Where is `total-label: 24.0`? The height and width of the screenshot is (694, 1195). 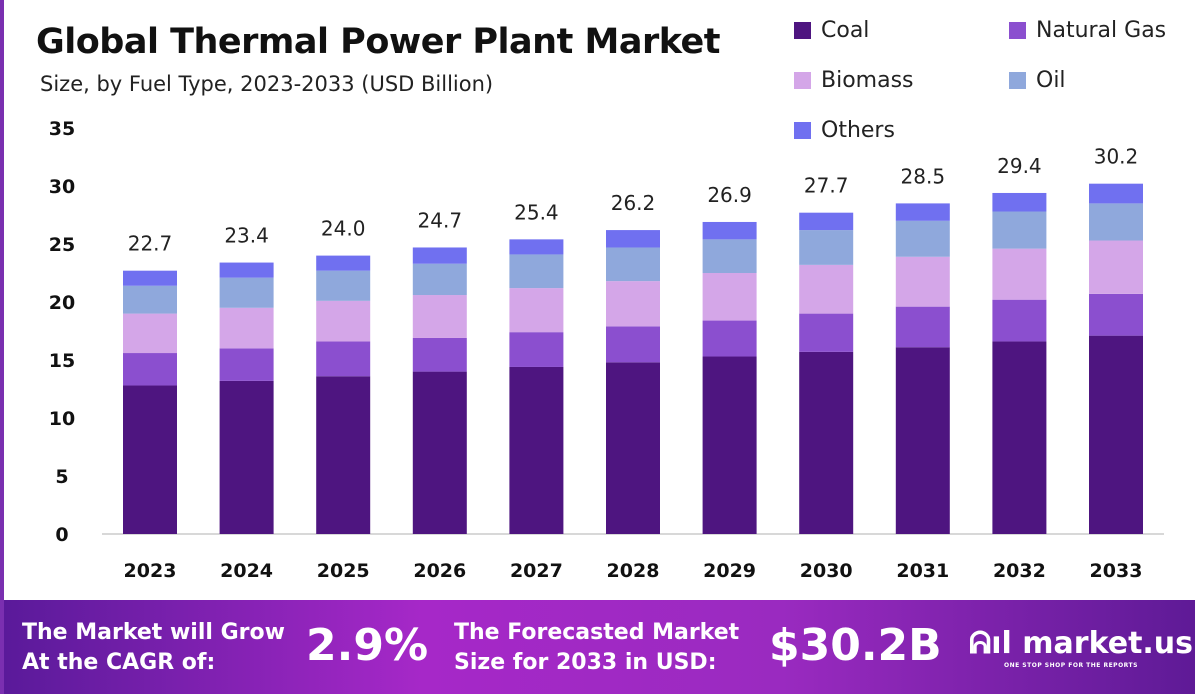
total-label: 24.0 is located at coordinates (343, 229).